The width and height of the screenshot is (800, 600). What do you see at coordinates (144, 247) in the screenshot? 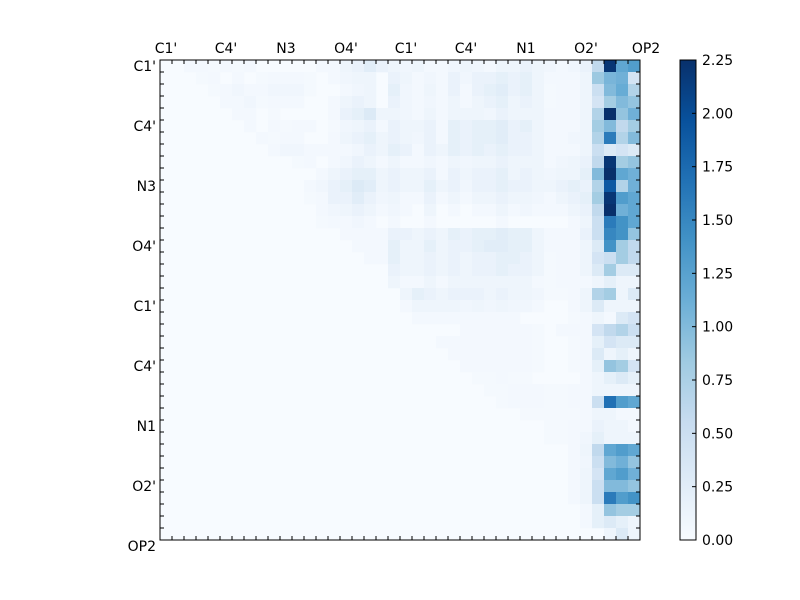
I see `y-tick-label: O4'` at bounding box center [144, 247].